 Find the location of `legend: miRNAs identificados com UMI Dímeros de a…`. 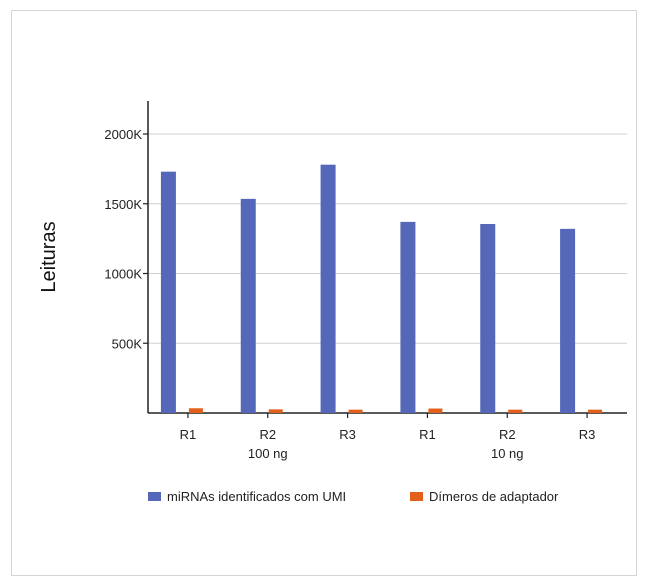

legend: miRNAs identificados com UMI Dímeros de a… is located at coordinates (353, 496).